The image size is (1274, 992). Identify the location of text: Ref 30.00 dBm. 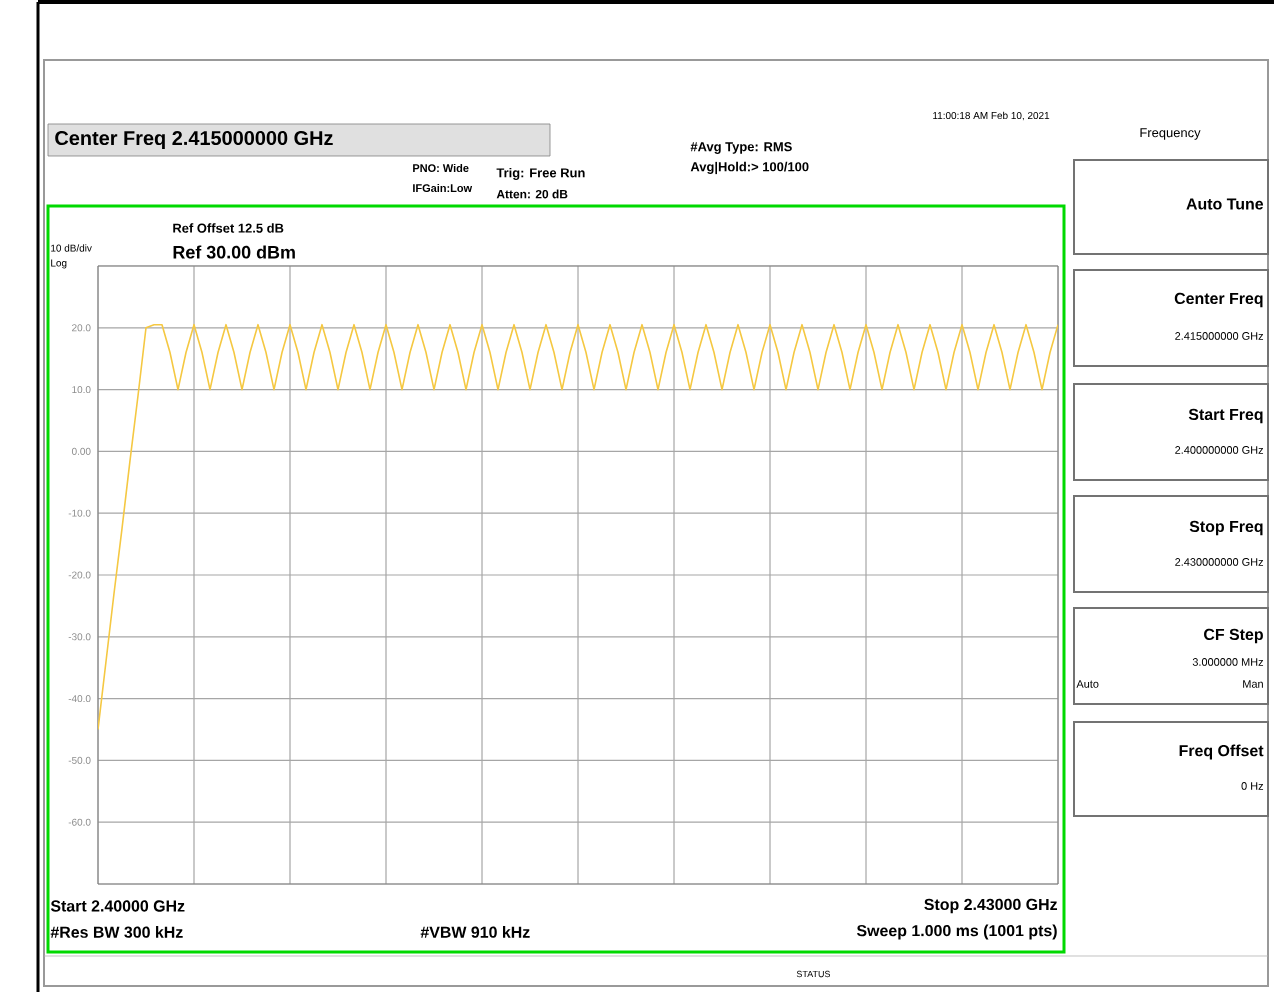
(234, 252).